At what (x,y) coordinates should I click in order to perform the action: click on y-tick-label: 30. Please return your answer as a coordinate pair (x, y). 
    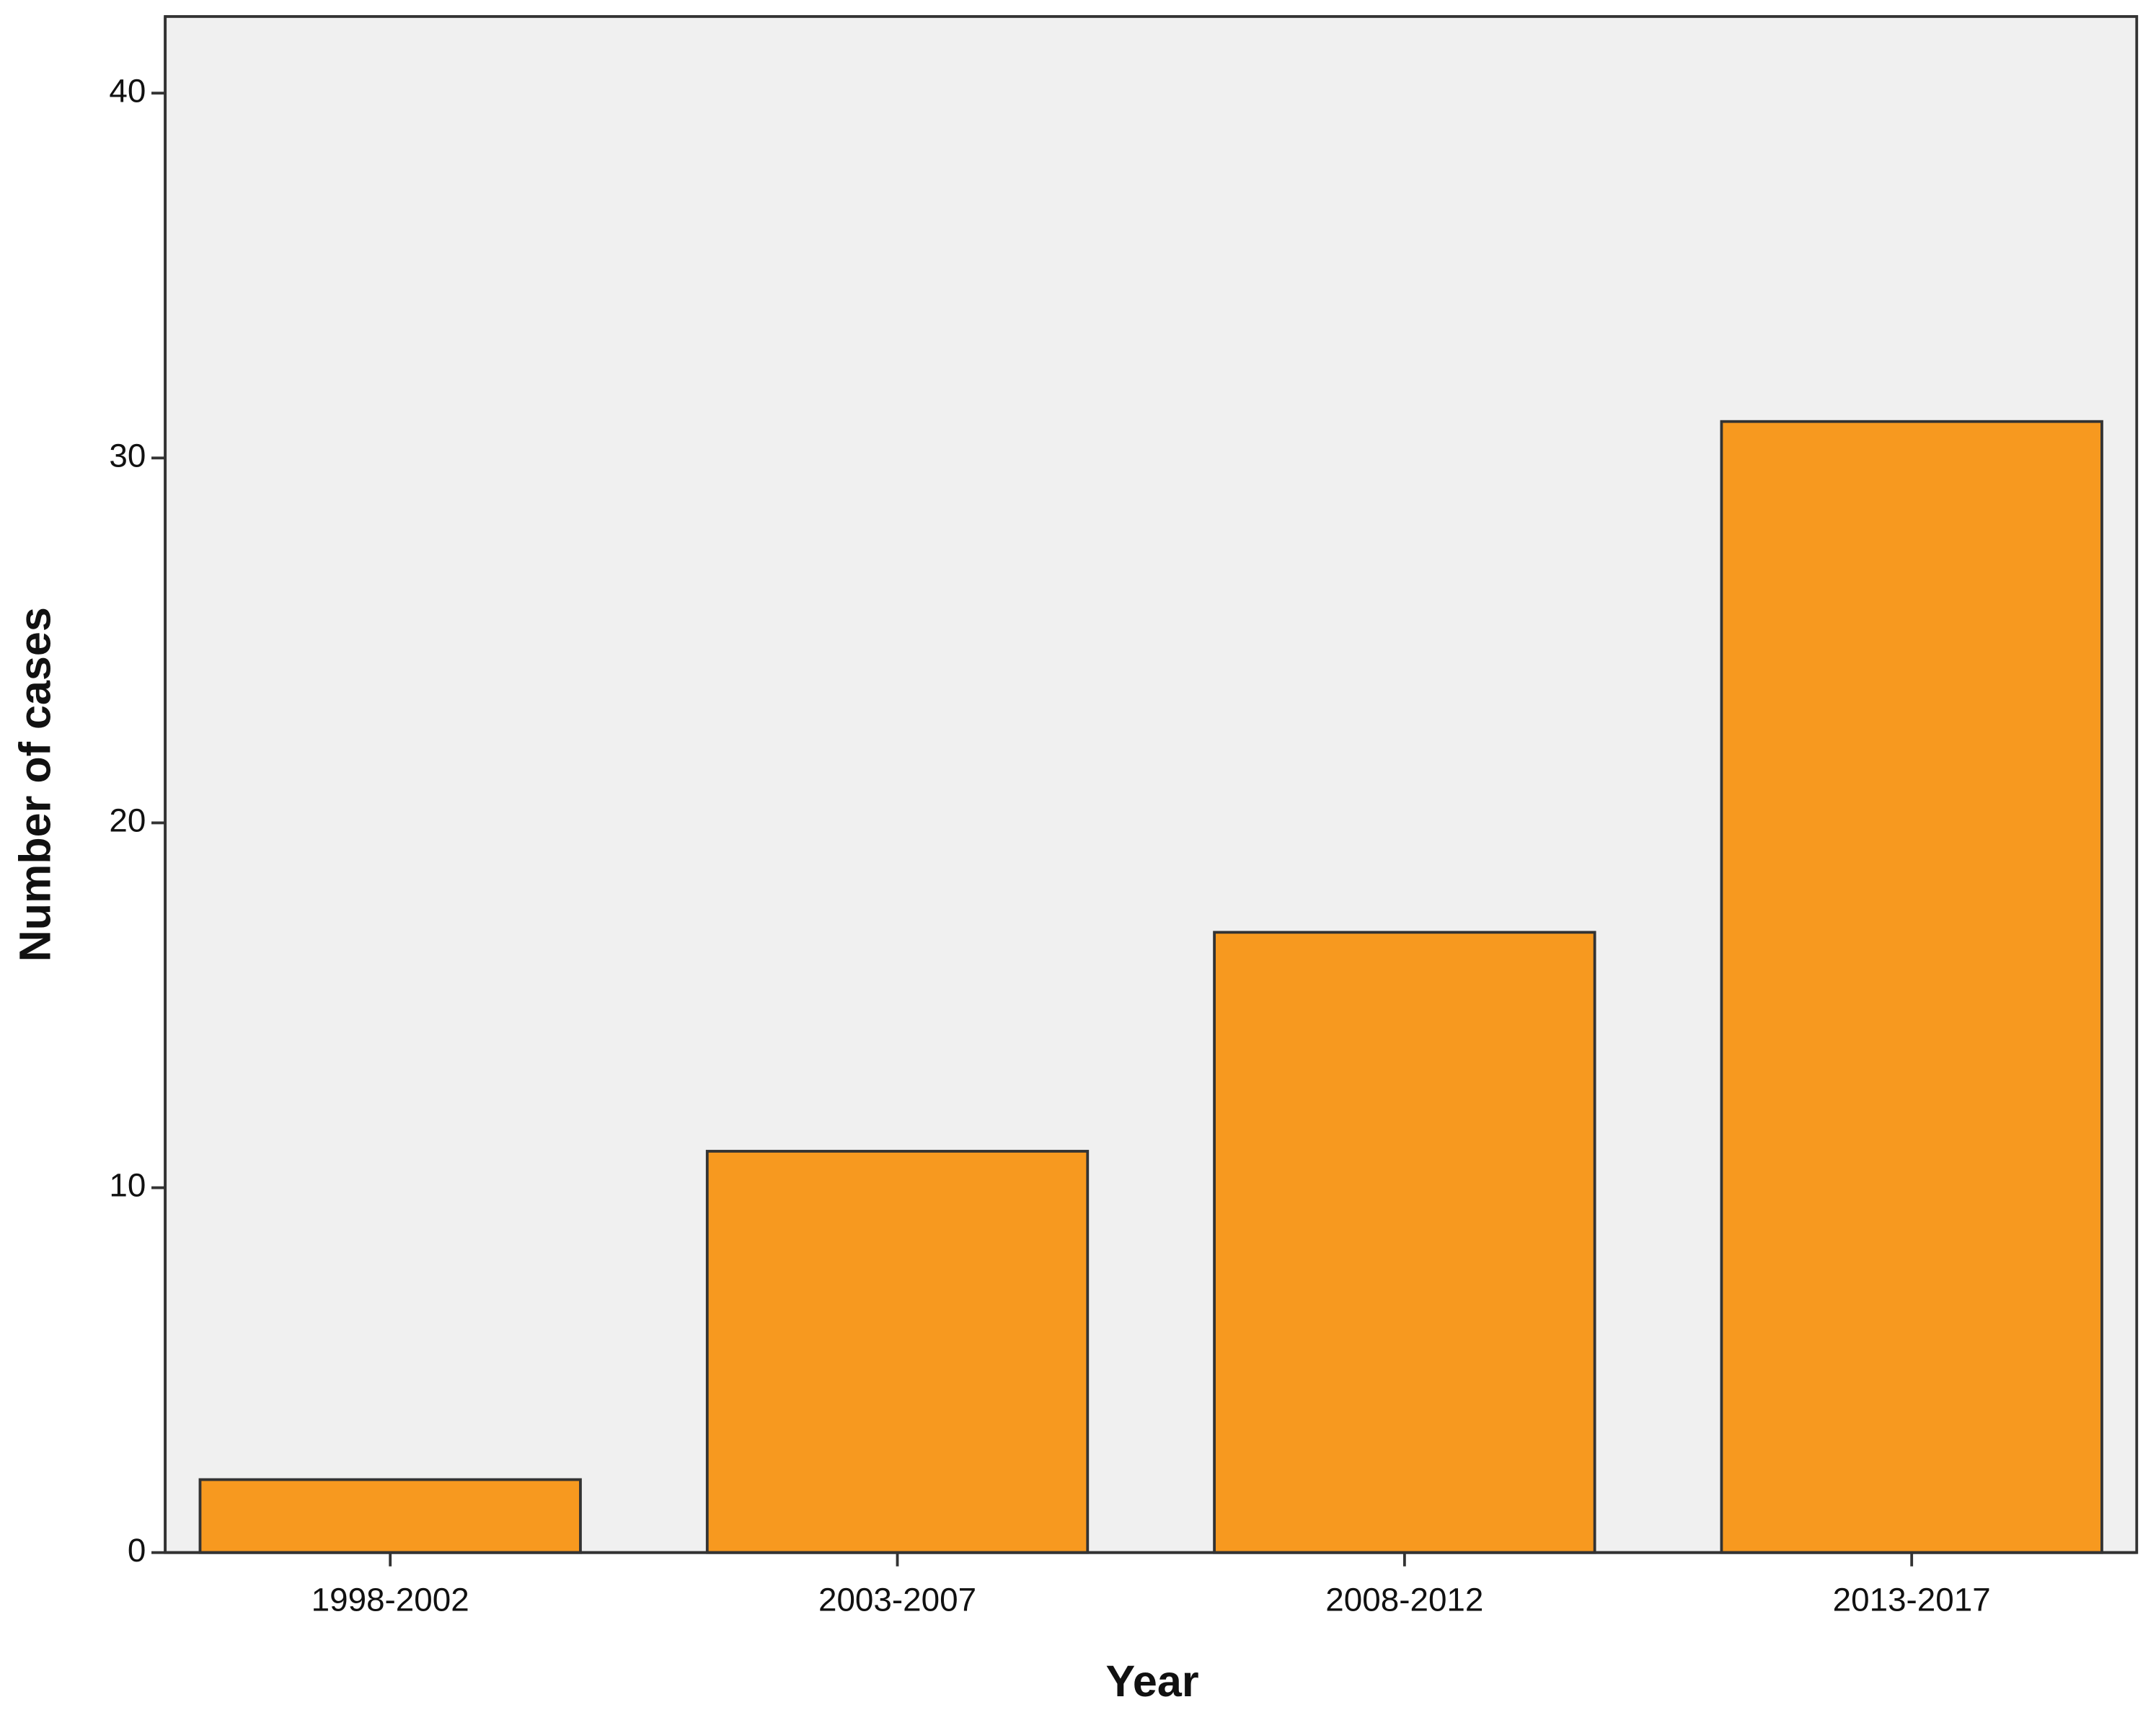
    Looking at the image, I should click on (127, 456).